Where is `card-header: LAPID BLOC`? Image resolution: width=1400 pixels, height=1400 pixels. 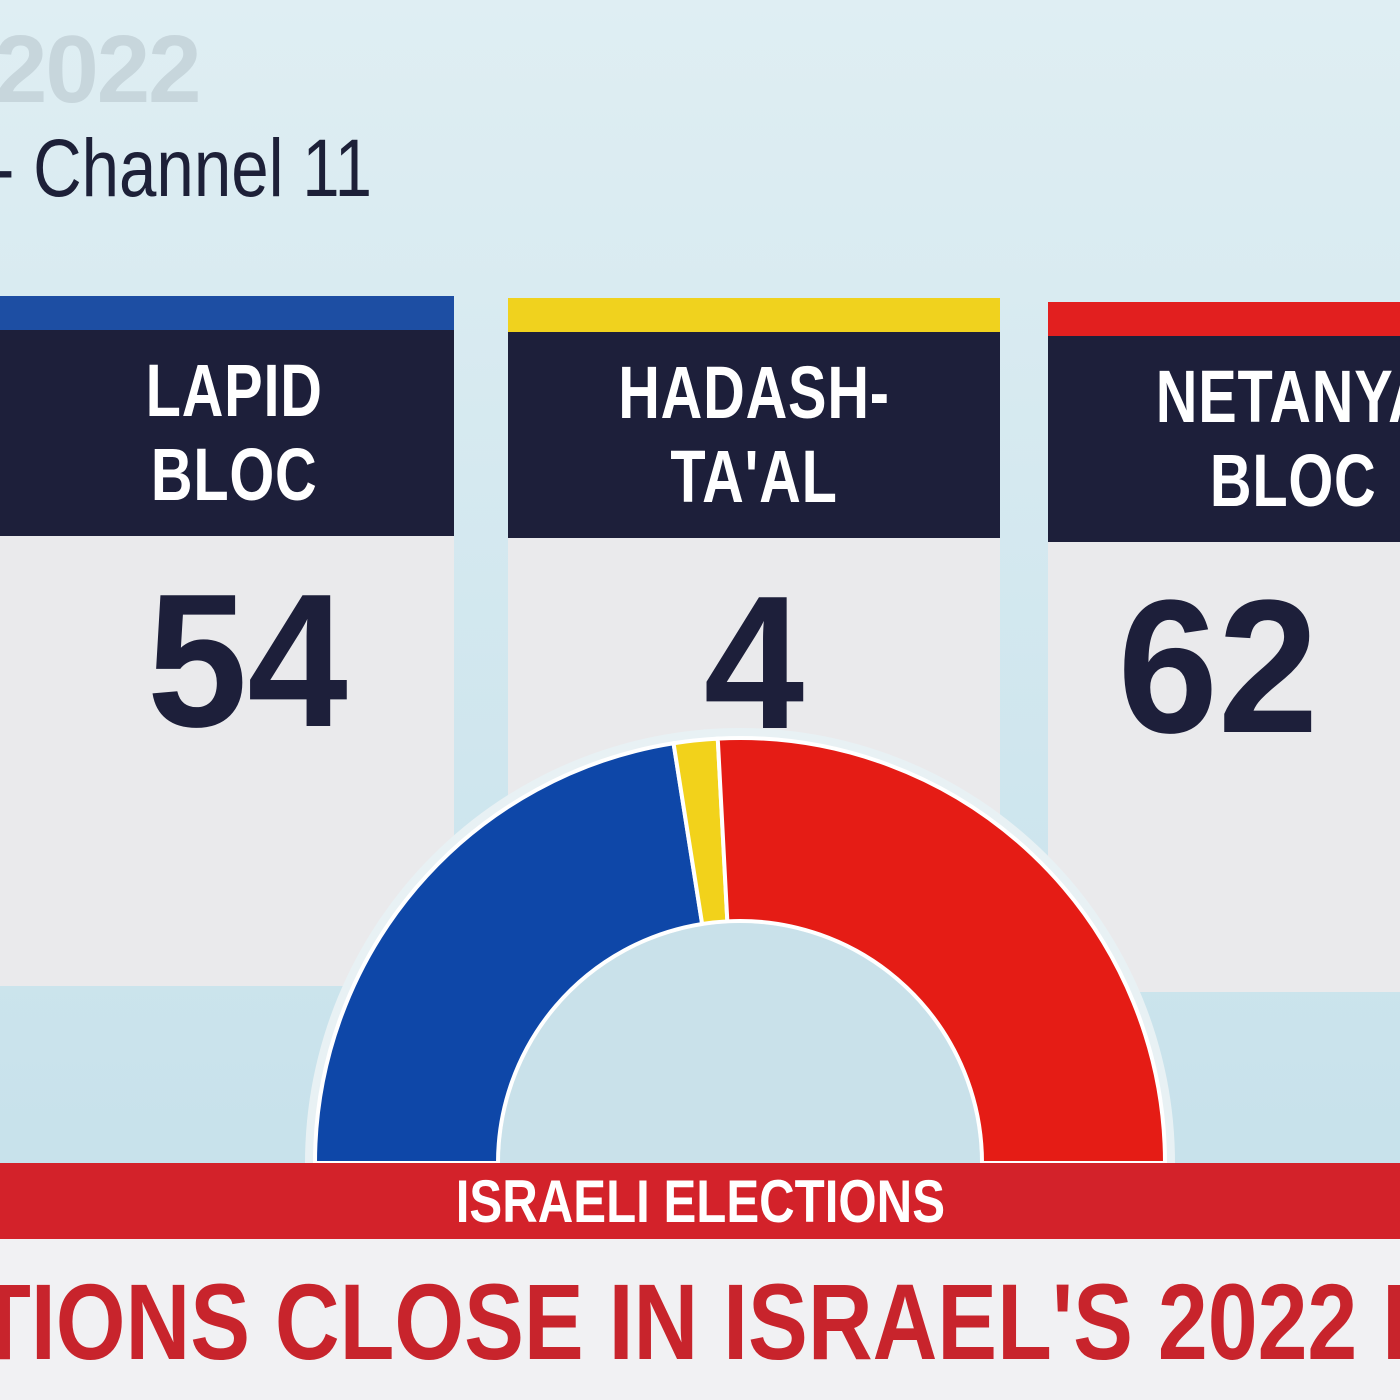 card-header: LAPID BLOC is located at coordinates (227, 433).